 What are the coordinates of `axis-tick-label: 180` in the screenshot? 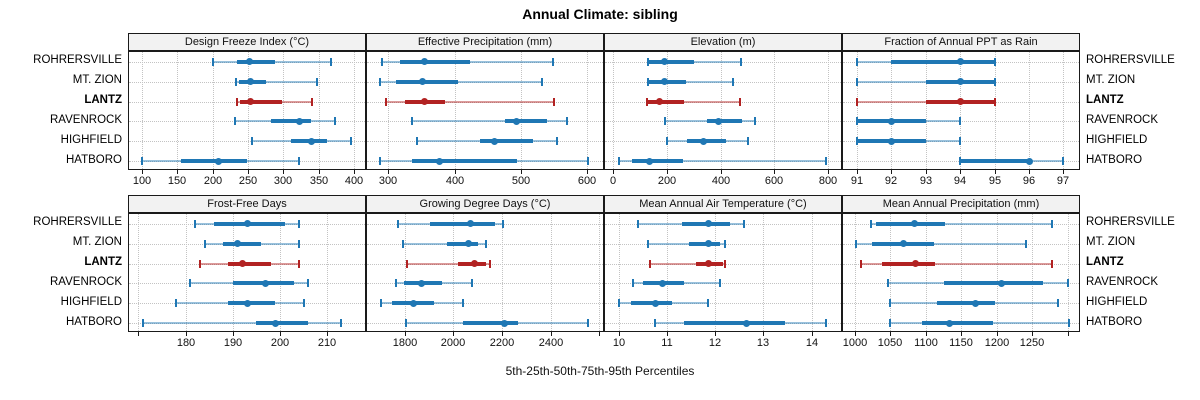 It's located at (186, 343).